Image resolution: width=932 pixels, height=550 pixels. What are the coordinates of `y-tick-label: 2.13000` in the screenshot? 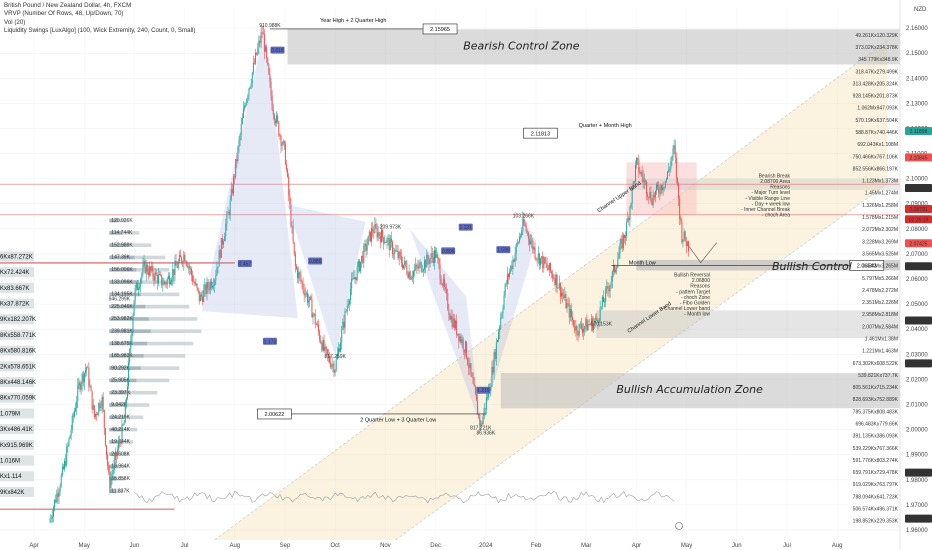 It's located at (917, 104).